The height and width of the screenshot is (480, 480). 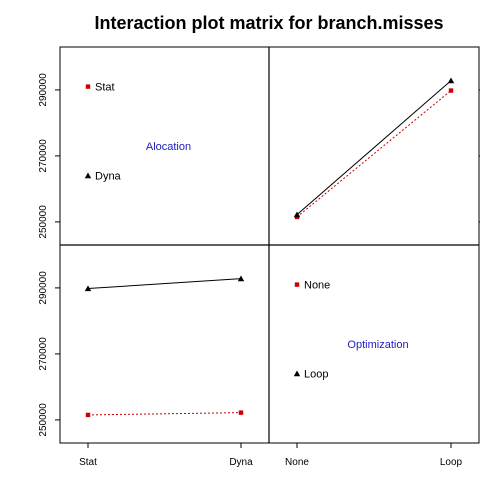 What do you see at coordinates (88, 462) in the screenshot?
I see `x-tick-label: Stat` at bounding box center [88, 462].